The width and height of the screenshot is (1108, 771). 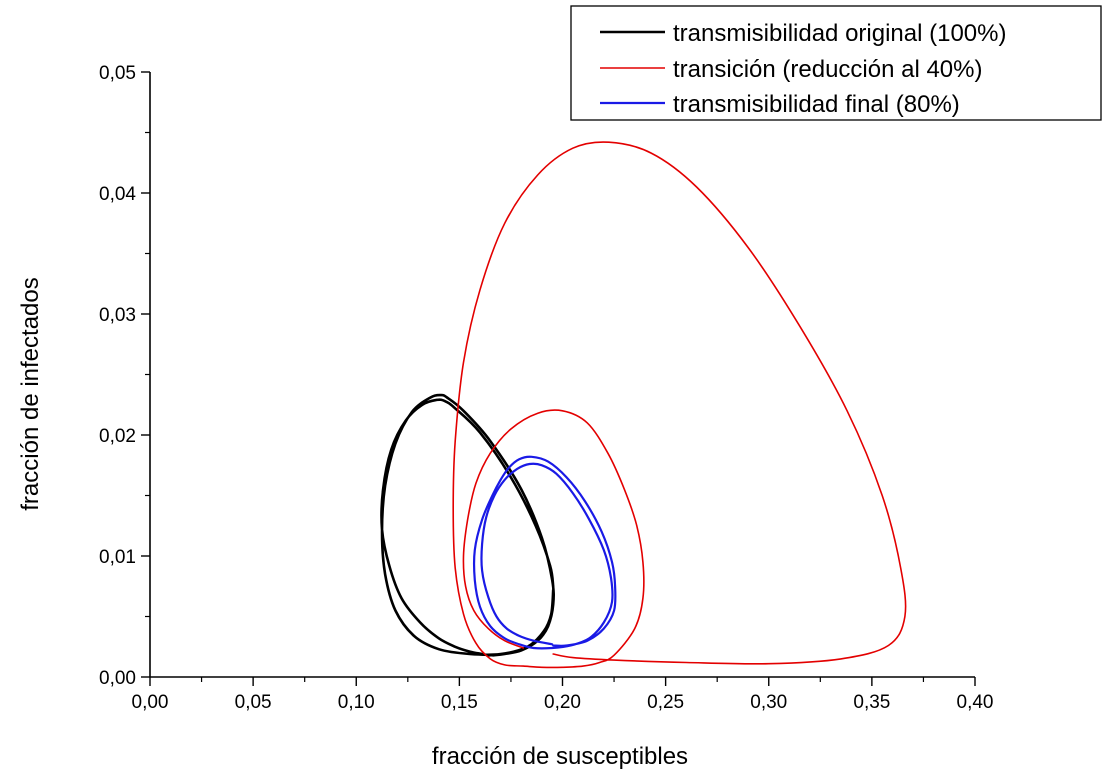 I want to click on legend-box, so click(x=836, y=63).